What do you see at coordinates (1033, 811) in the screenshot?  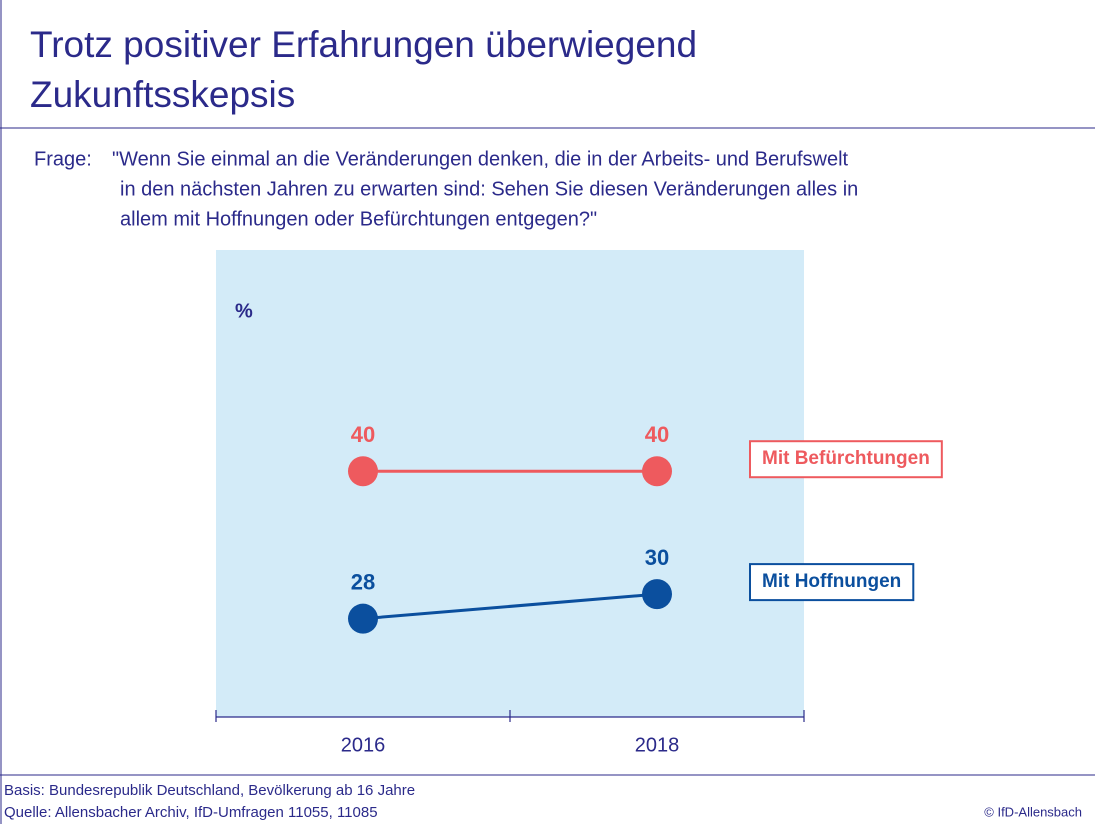 I see `credit: © IfD-Allensbach` at bounding box center [1033, 811].